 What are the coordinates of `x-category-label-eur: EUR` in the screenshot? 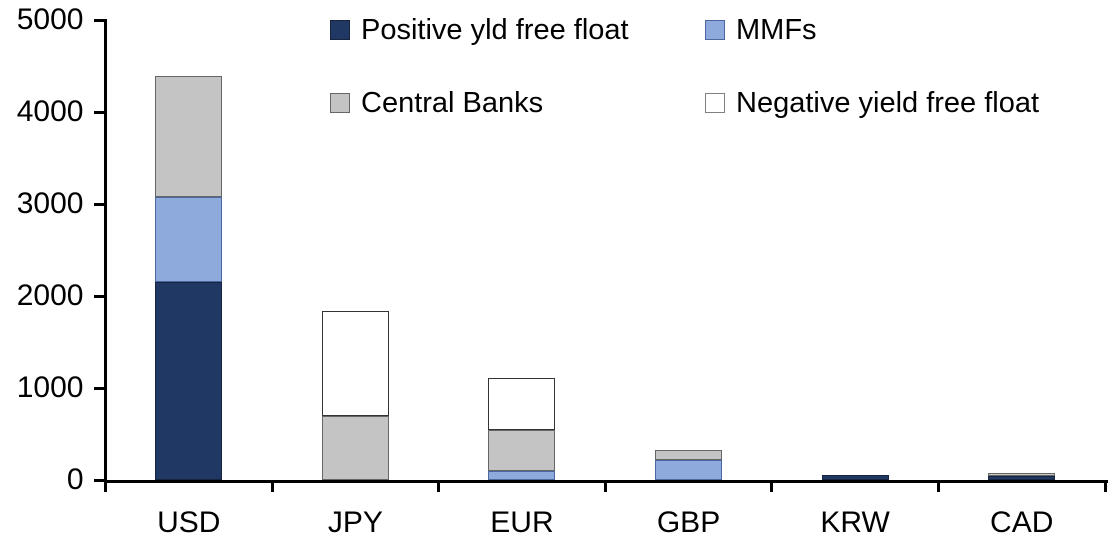 It's located at (522, 522).